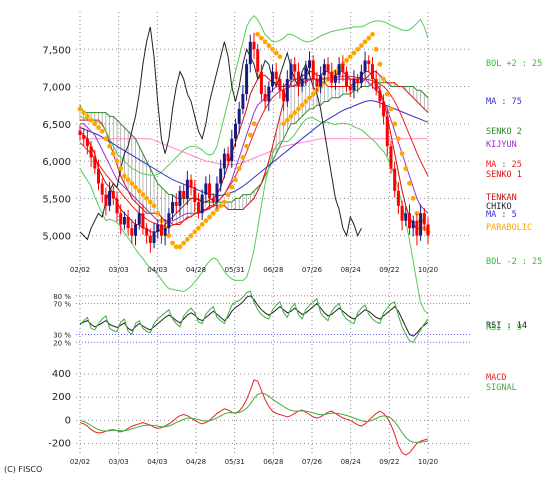  Describe the element at coordinates (235, 270) in the screenshot. I see `x-tick-label: 05/31` at that location.